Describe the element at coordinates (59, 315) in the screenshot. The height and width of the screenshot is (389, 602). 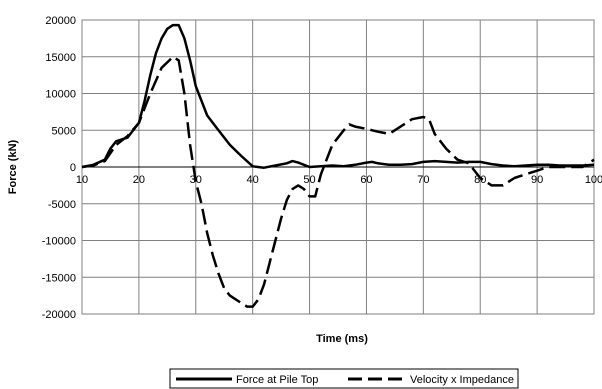
I see `y-tick-label: -20000` at that location.